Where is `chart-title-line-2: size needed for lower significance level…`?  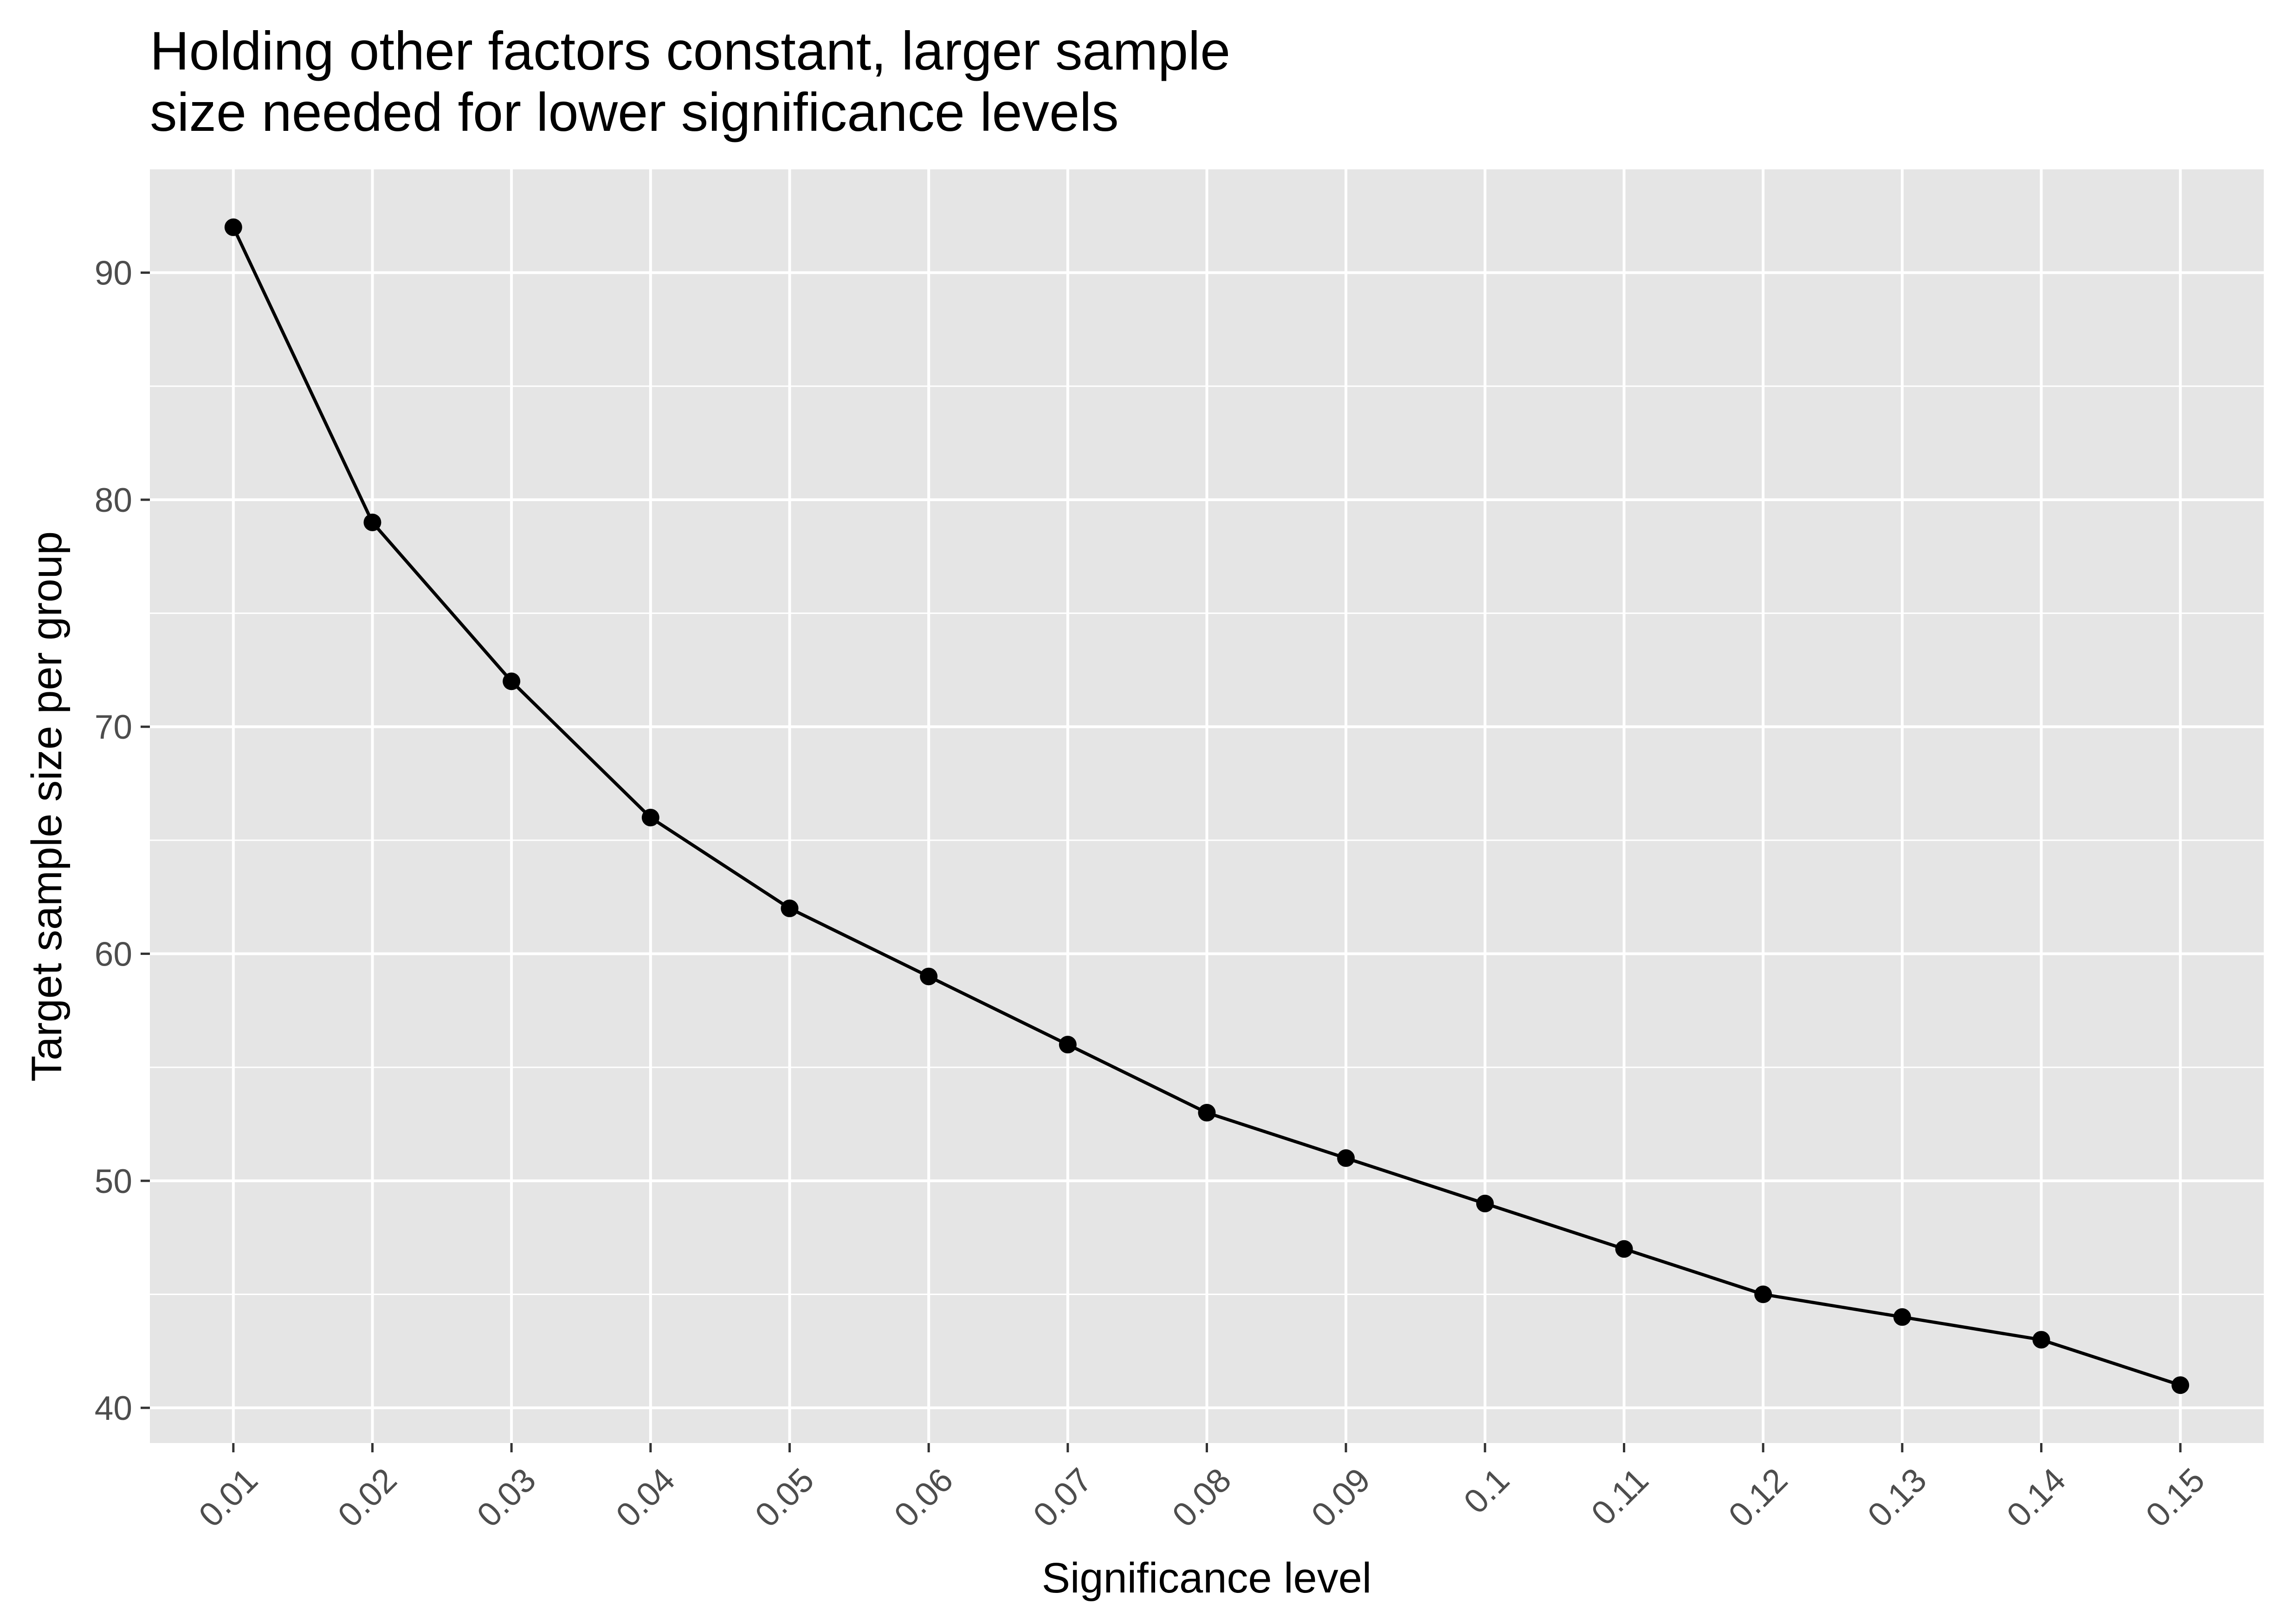
chart-title-line-2: size needed for lower significance level… is located at coordinates (634, 112).